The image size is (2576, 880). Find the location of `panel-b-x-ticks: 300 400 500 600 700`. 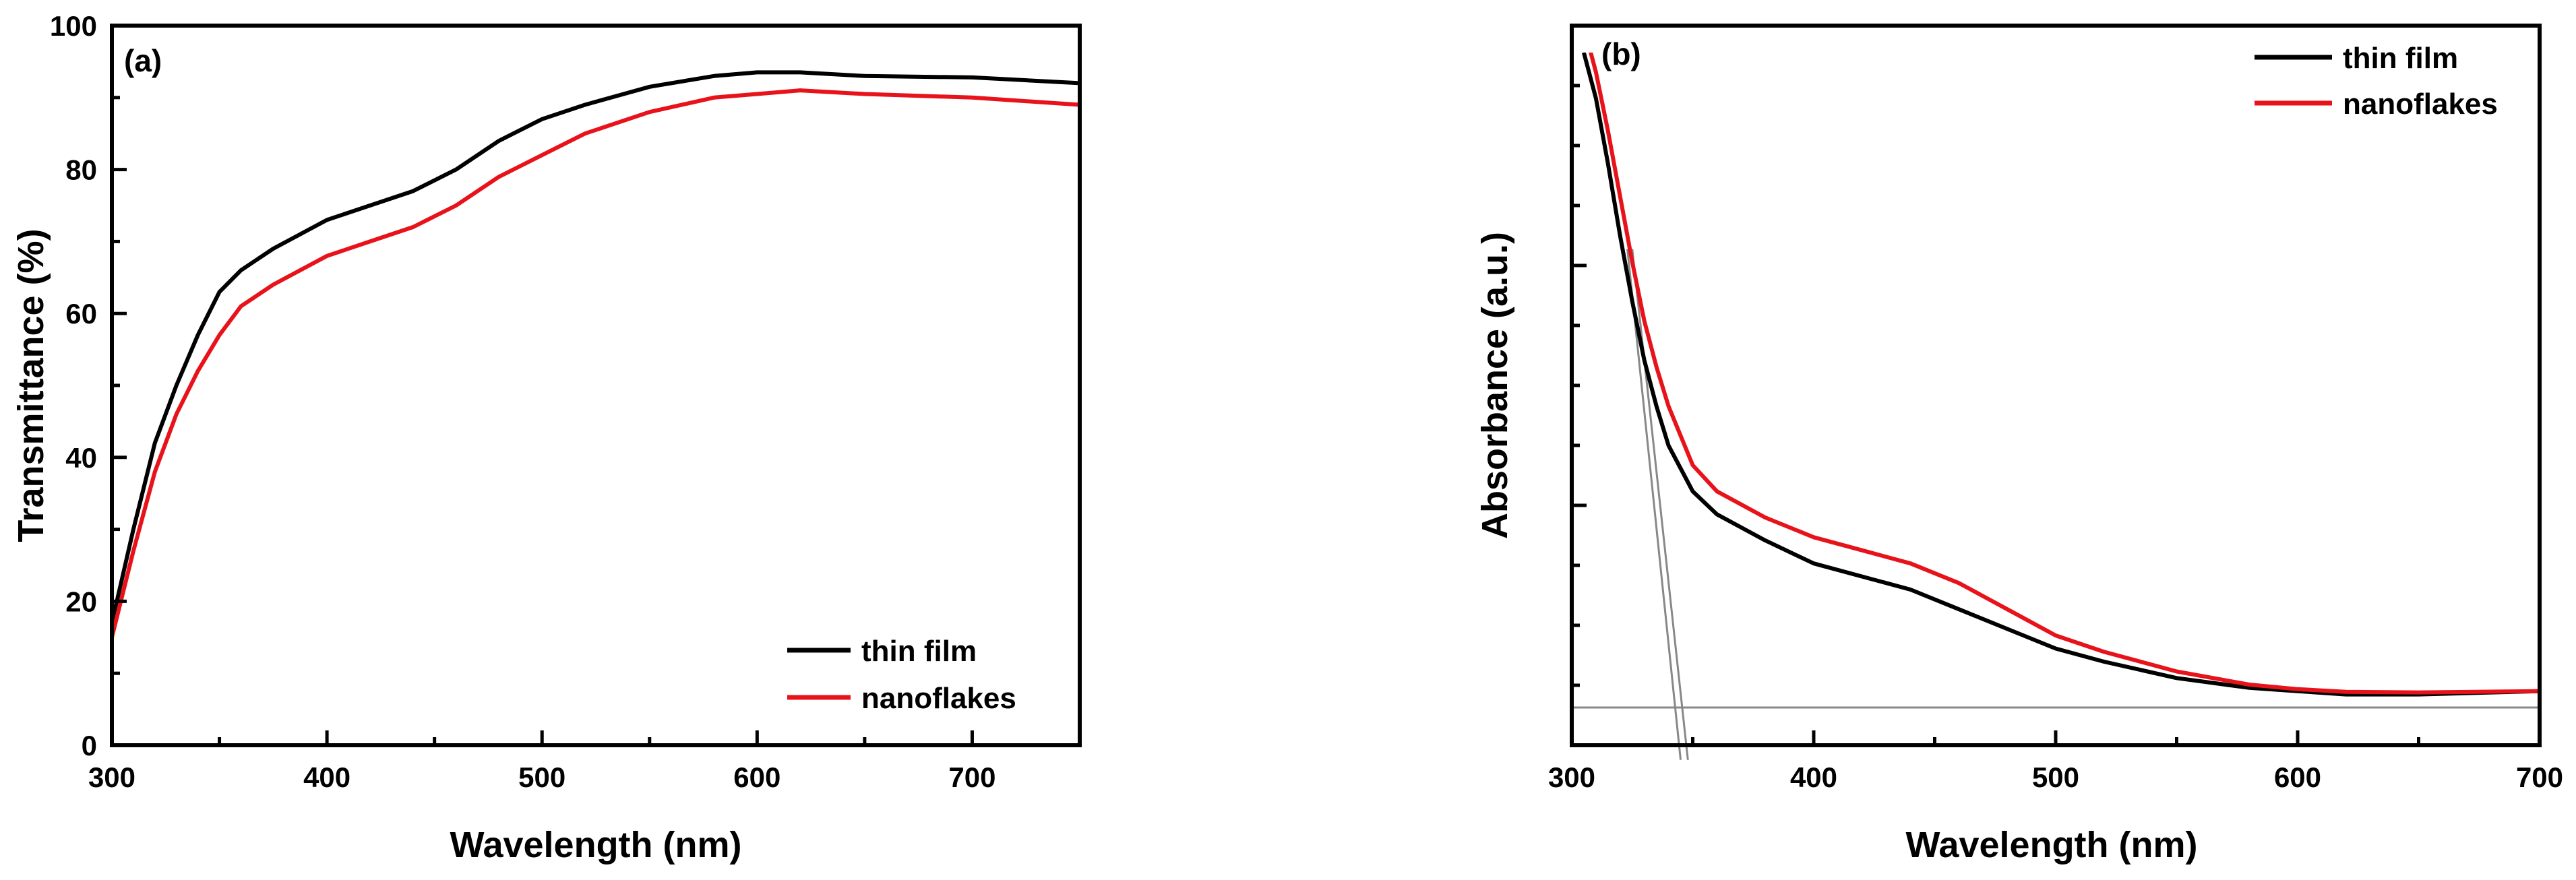

panel-b-x-ticks: 300 400 500 600 700 is located at coordinates (2056, 761).